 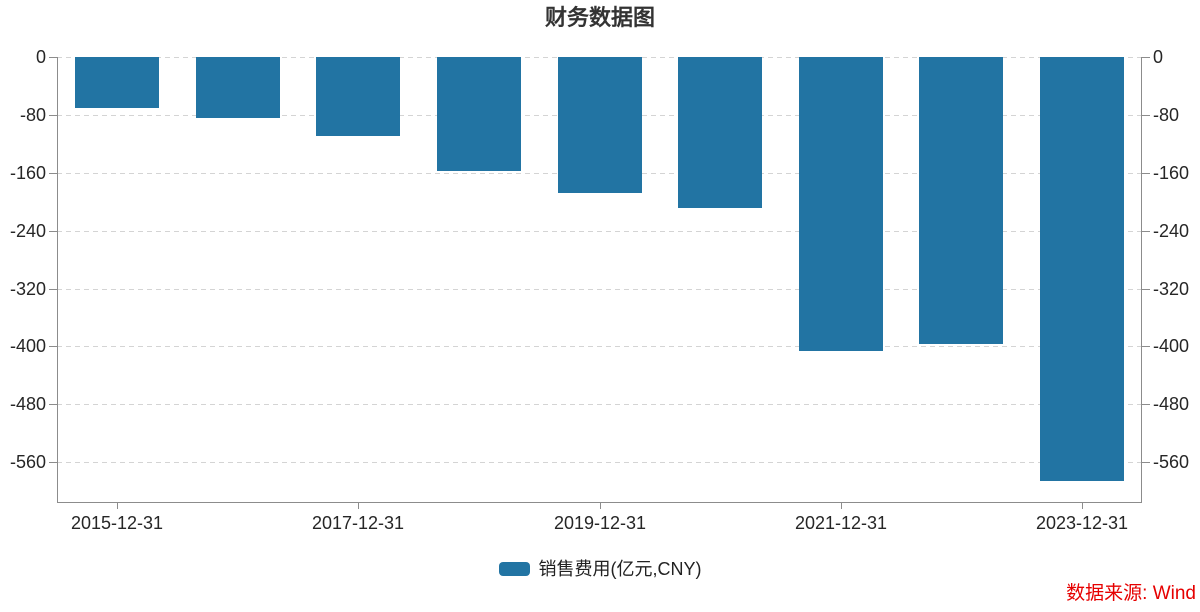 What do you see at coordinates (1171, 231) in the screenshot?
I see `y-axis-label-right: -240` at bounding box center [1171, 231].